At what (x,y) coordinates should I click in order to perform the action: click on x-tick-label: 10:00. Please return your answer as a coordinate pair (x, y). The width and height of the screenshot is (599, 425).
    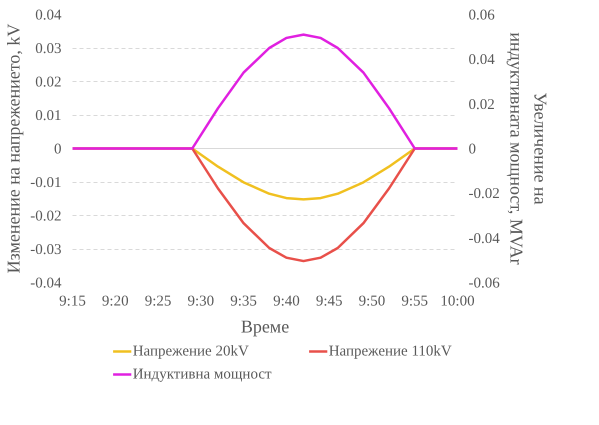
    Looking at the image, I should click on (457, 302).